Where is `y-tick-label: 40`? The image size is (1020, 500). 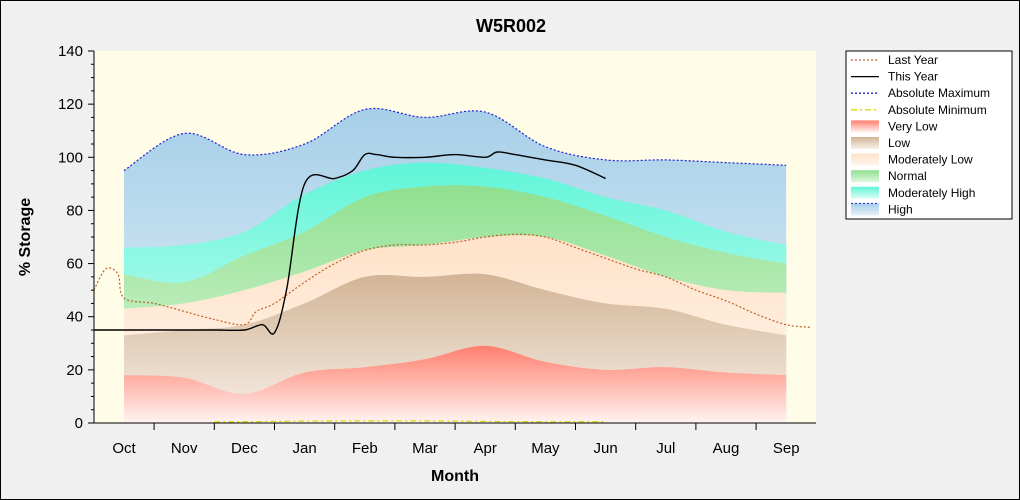 y-tick-label: 40 is located at coordinates (74, 317).